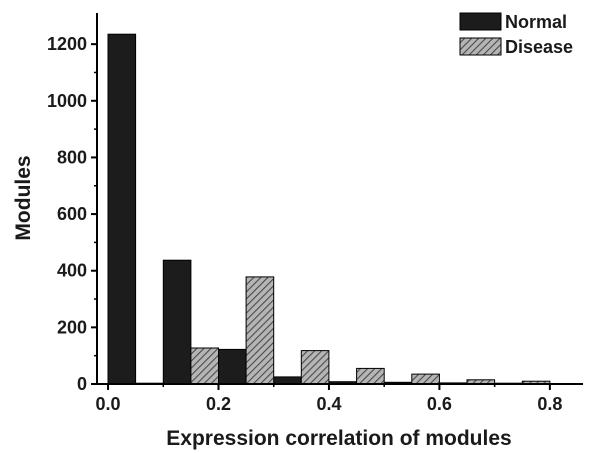  Describe the element at coordinates (480, 46) in the screenshot. I see `legend-swatch-disease` at that location.